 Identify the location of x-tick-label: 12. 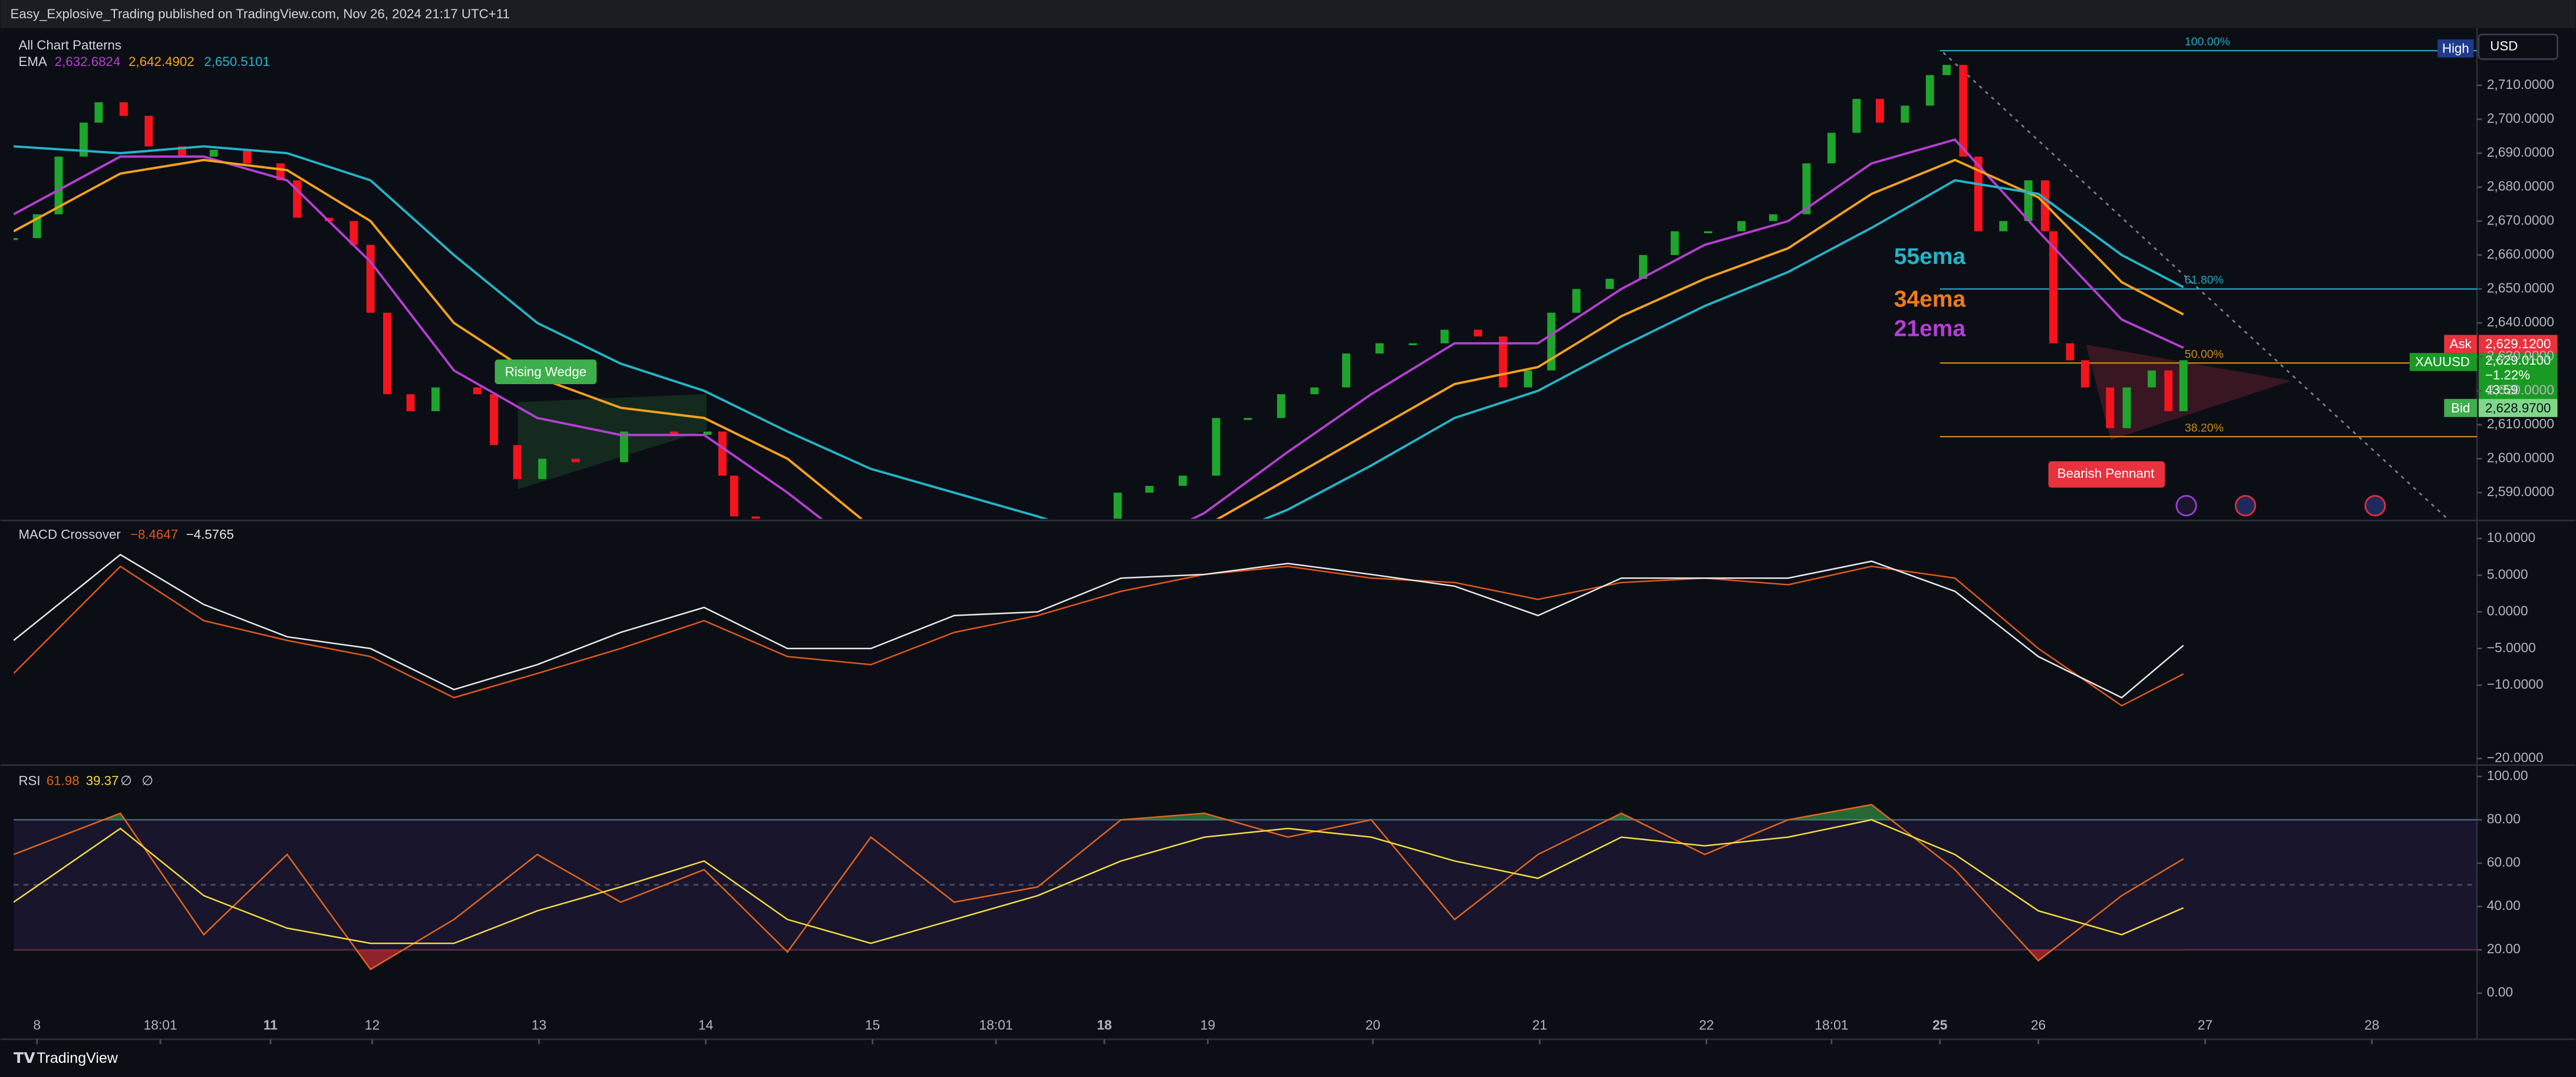
(373, 1025).